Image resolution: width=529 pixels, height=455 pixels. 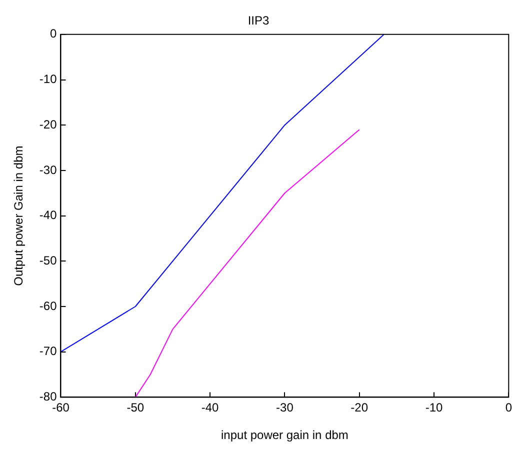 What do you see at coordinates (285, 407) in the screenshot?
I see `x-tick-label: -30` at bounding box center [285, 407].